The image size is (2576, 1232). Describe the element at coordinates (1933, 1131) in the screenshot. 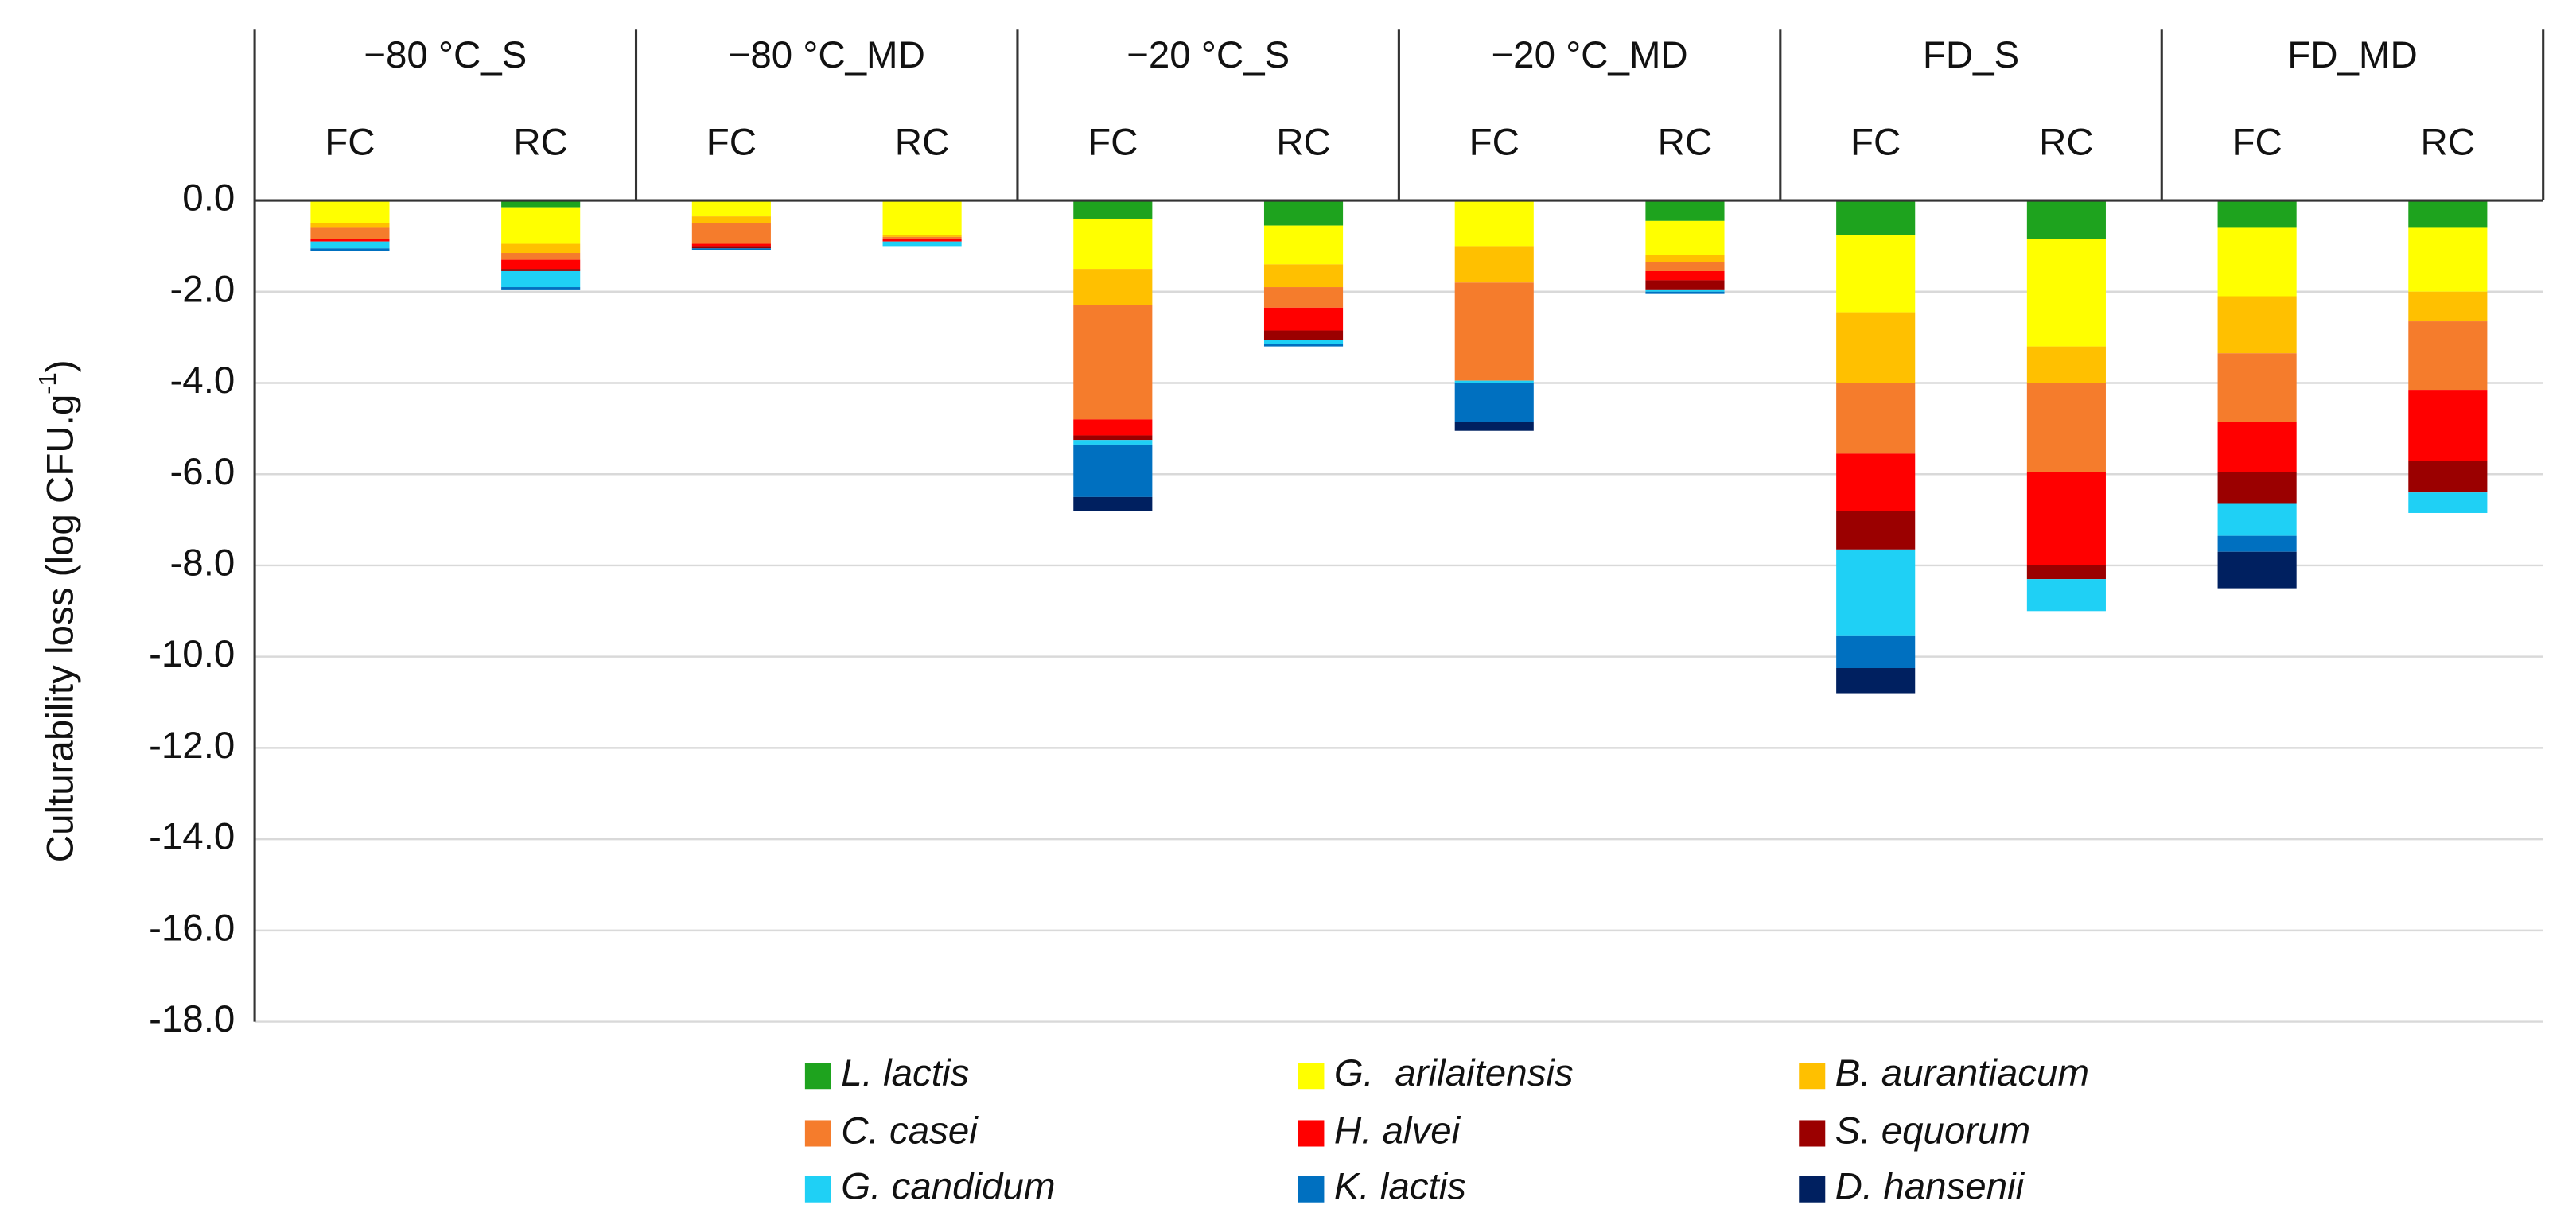

I see `legend-label: S. equorum` at that location.